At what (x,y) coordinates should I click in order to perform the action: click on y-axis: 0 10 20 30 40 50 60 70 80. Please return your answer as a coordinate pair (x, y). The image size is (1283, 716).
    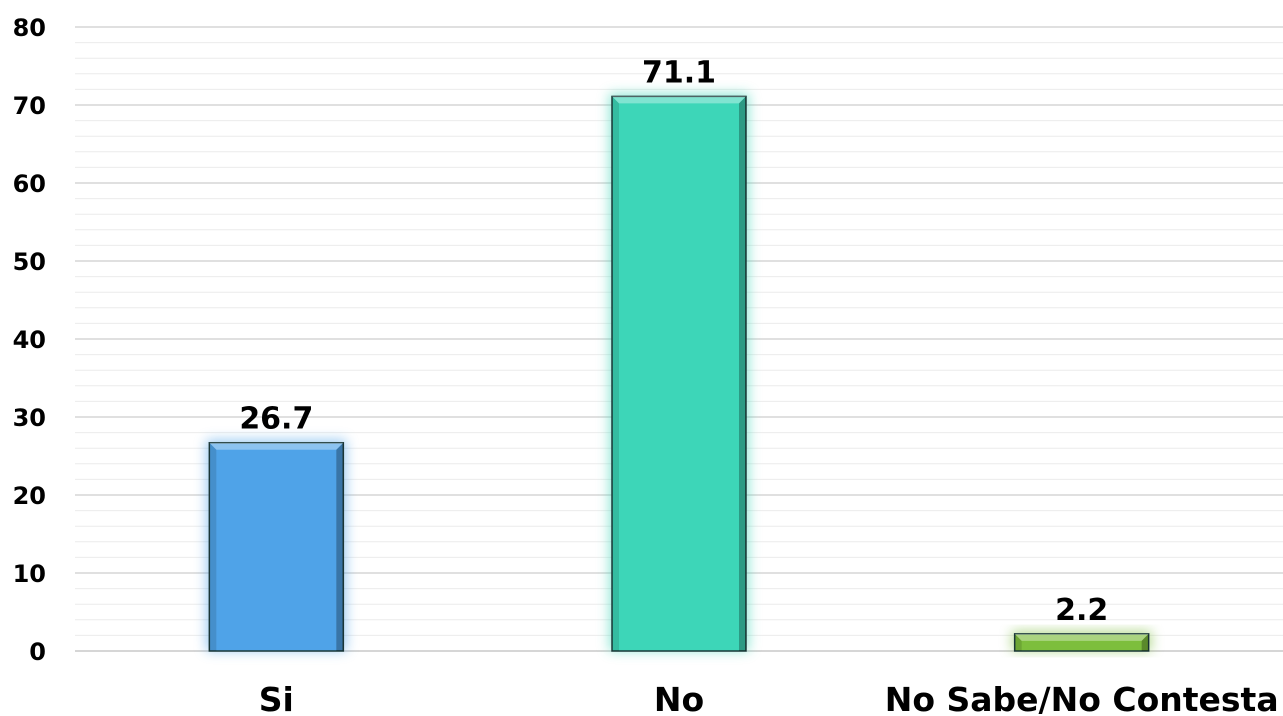
    Looking at the image, I should click on (29, 340).